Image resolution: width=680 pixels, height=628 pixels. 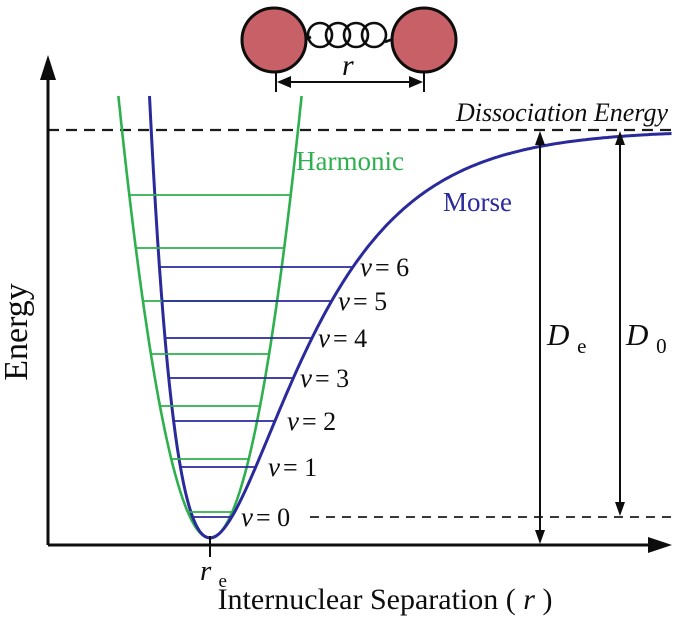 I want to click on bond-length-label: r, so click(x=348, y=65).